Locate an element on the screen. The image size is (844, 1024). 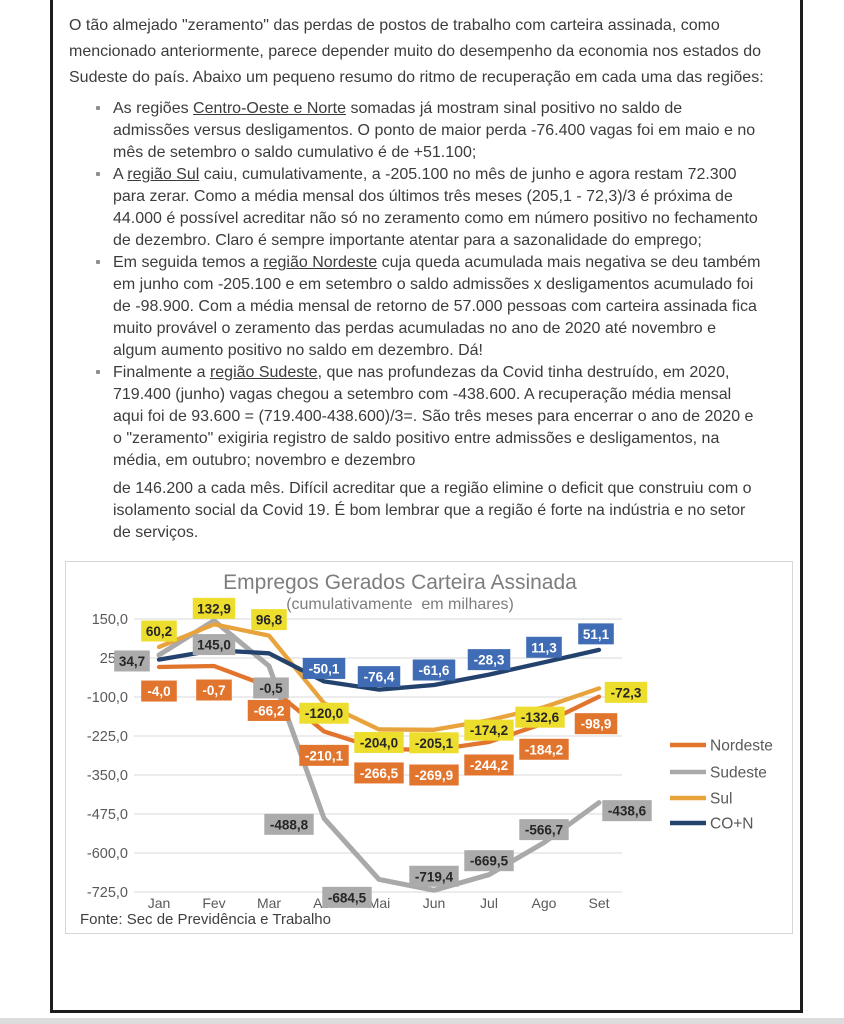
data-label: -28,3 is located at coordinates (489, 660).